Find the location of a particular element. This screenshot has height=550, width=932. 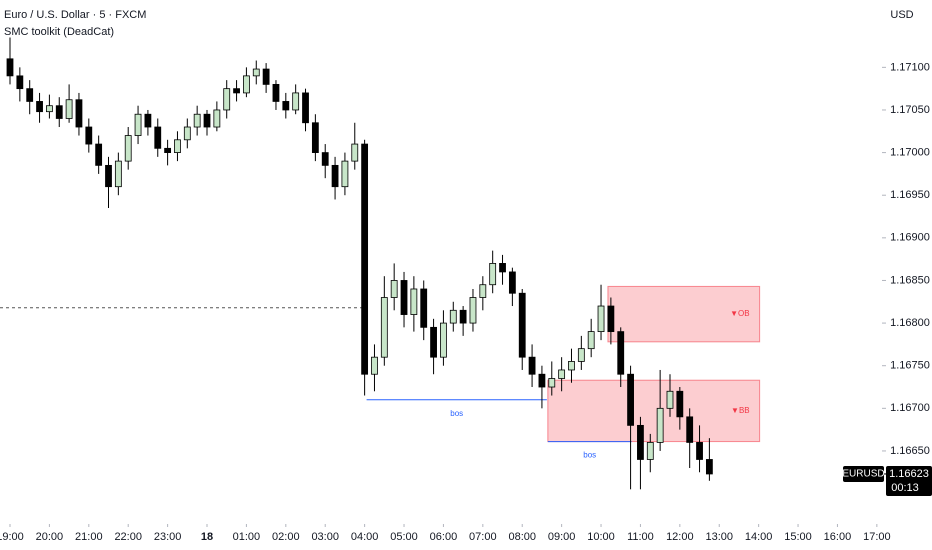

chart-title: Euro / U.S. Dollar · 5 · FXCM is located at coordinates (75, 15).